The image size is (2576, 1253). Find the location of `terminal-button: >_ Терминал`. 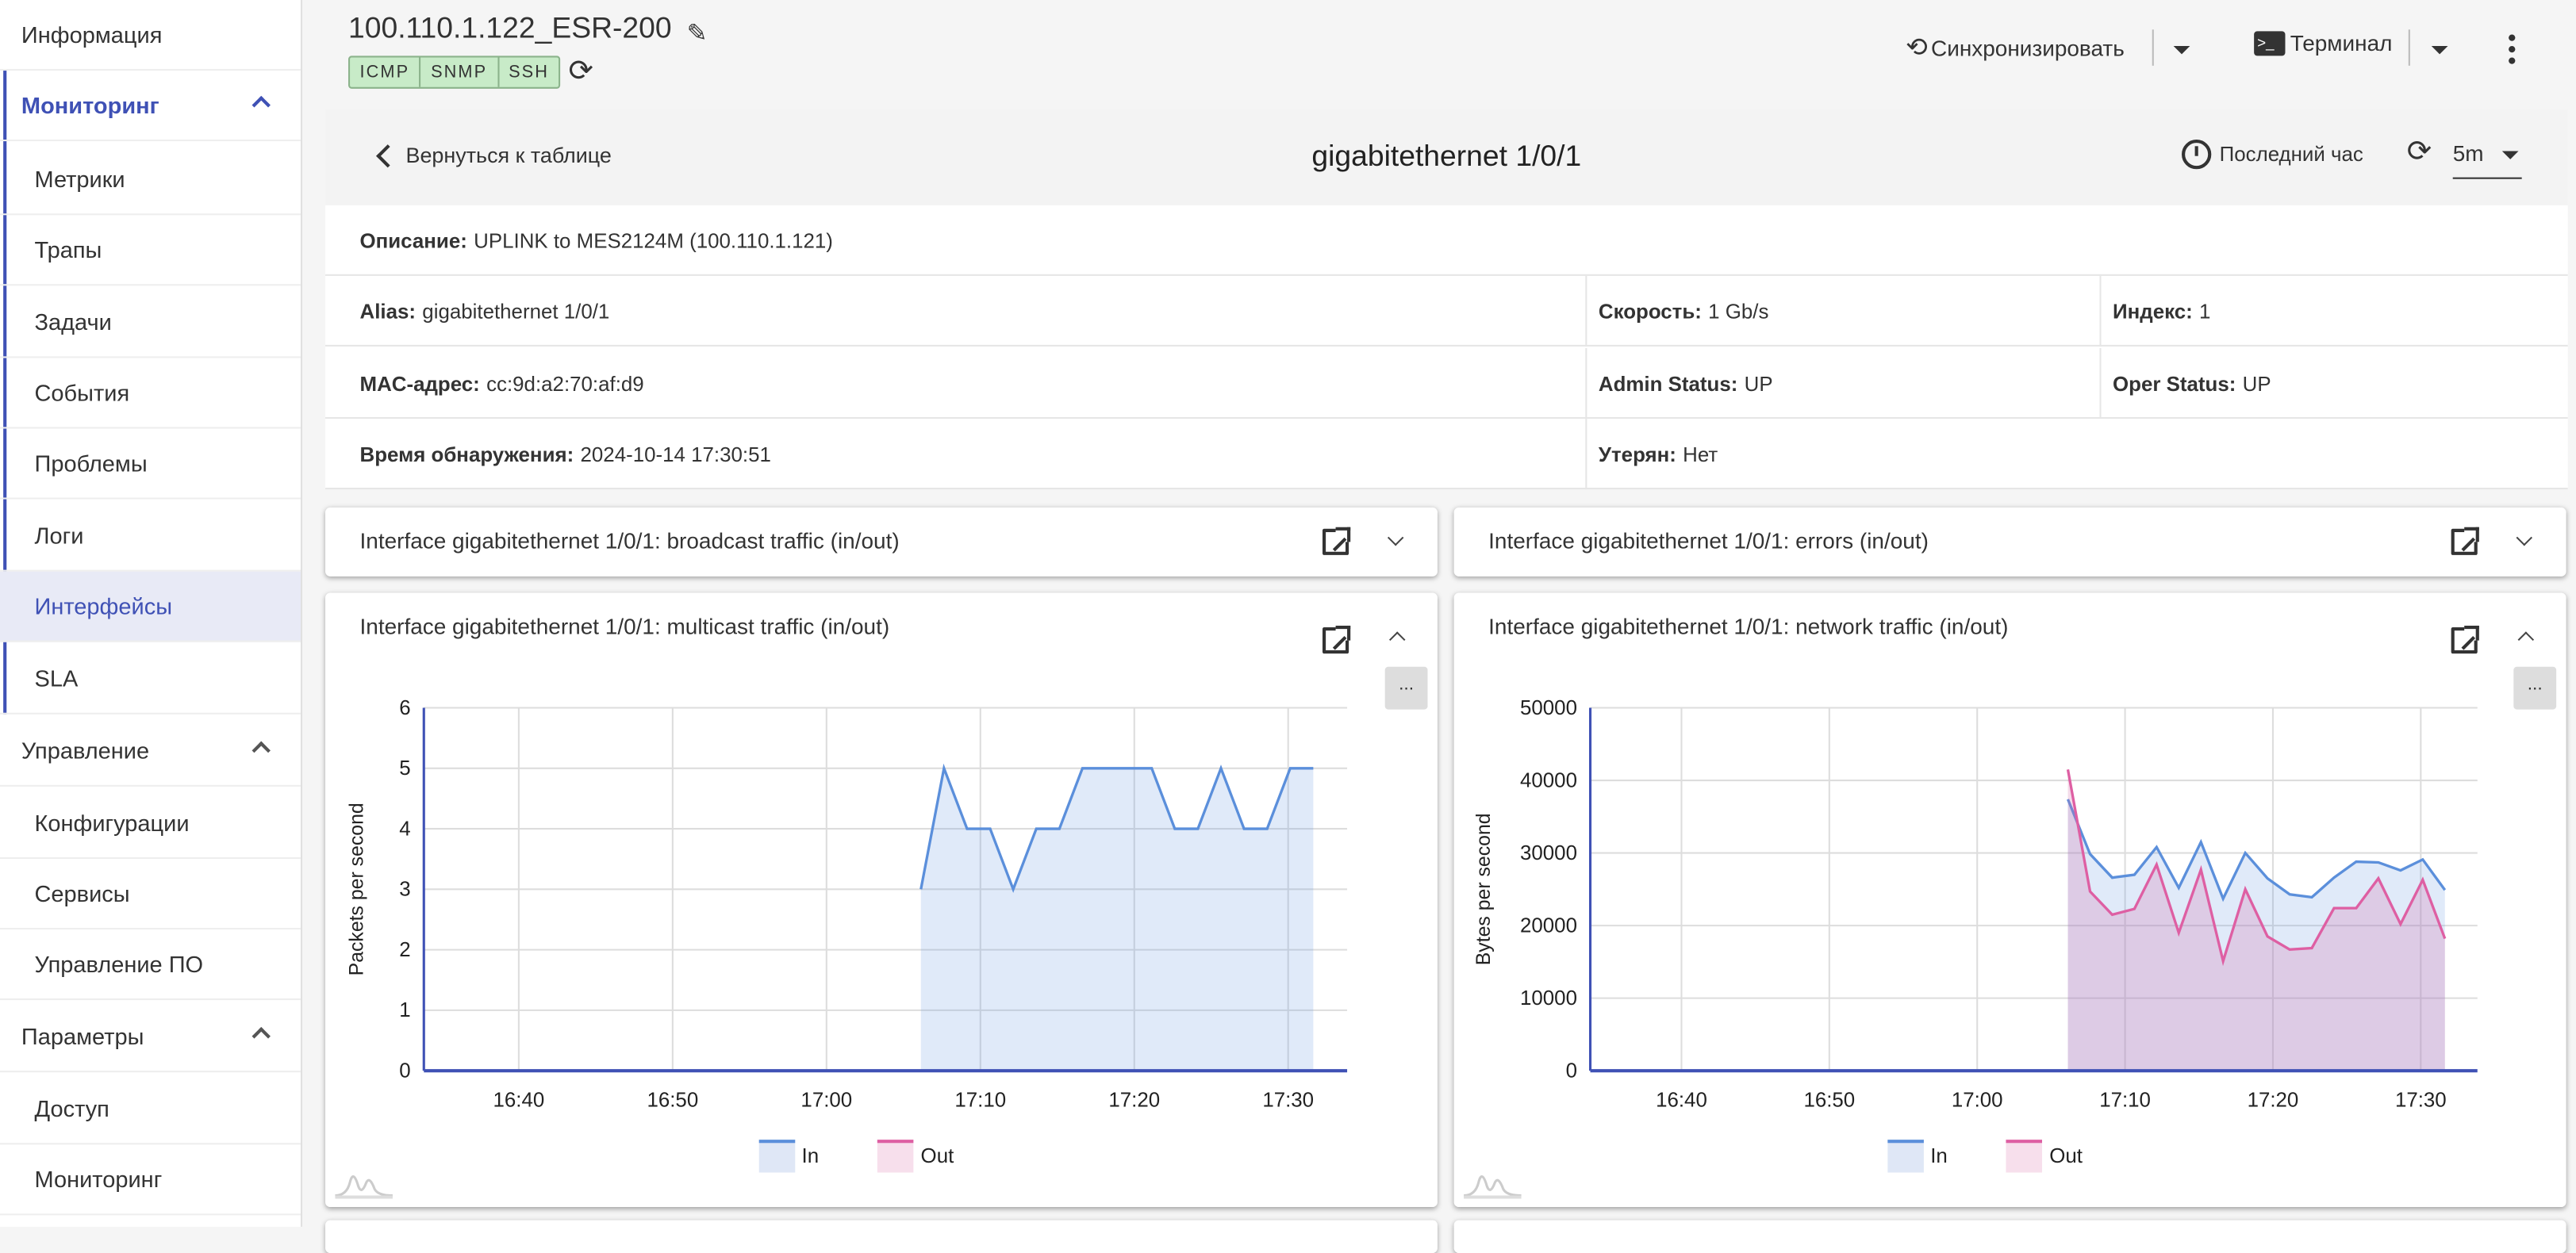

terminal-button: >_ Терминал is located at coordinates (2323, 44).